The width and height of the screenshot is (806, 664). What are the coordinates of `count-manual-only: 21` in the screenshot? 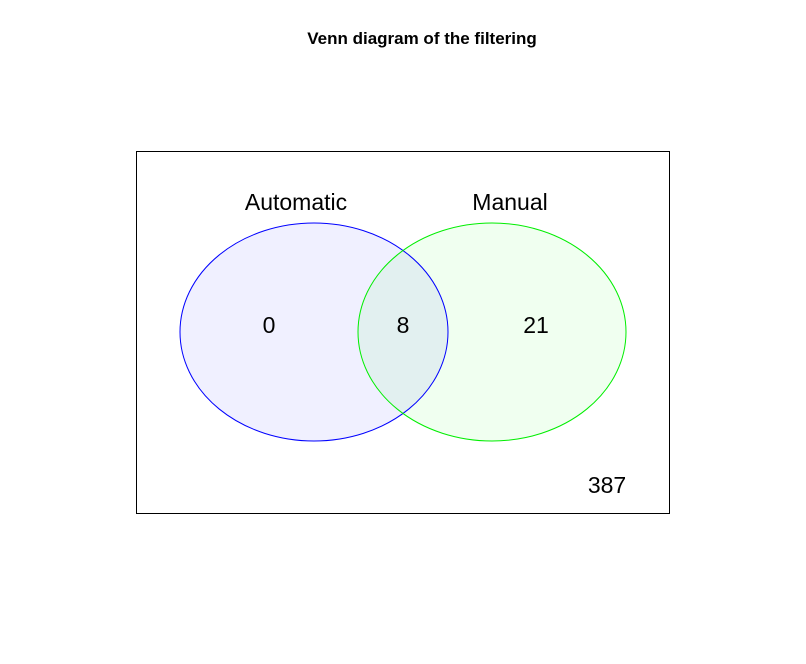 It's located at (536, 325).